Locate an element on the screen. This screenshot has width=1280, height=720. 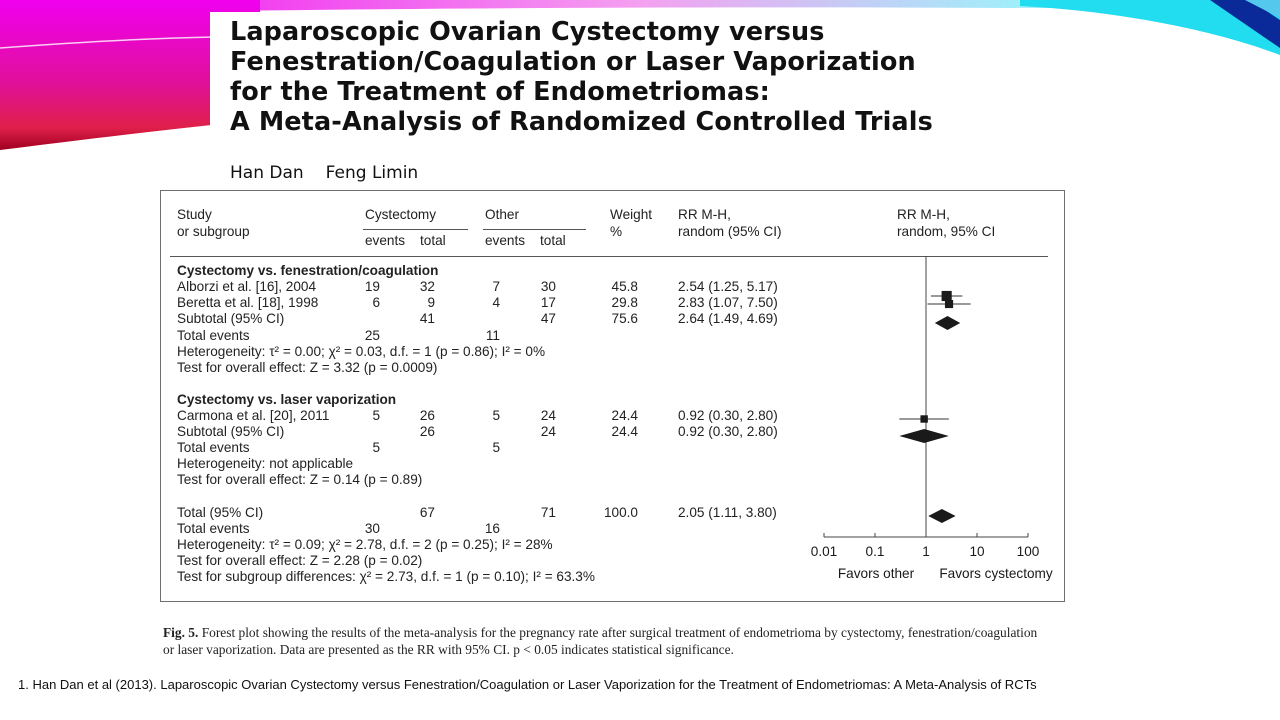
cystectomy-events: 6 is located at coordinates (376, 302).